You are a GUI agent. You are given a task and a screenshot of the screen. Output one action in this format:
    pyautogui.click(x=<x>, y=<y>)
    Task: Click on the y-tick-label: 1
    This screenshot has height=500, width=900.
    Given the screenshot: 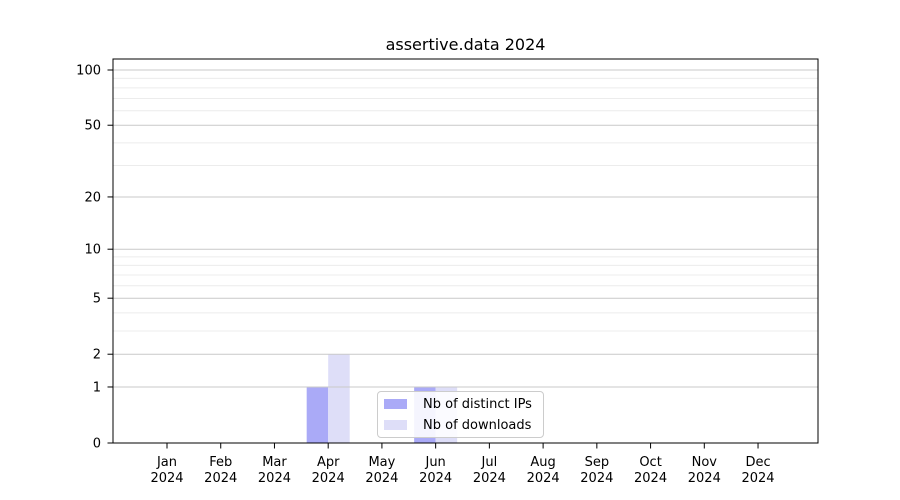 What is the action you would take?
    pyautogui.click(x=97, y=387)
    